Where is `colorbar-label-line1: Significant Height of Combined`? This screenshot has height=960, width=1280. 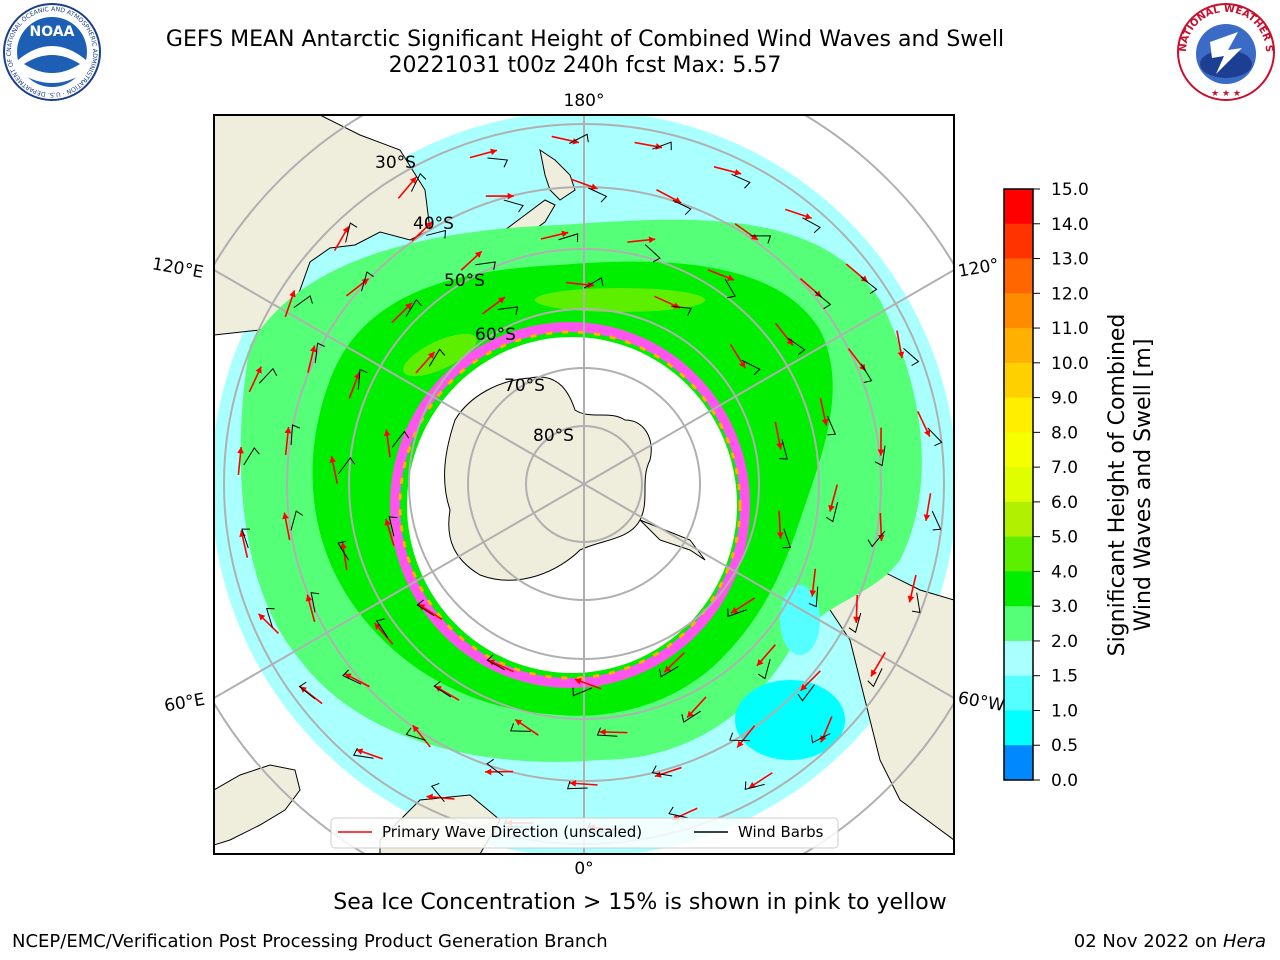
colorbar-label-line1: Significant Height of Combined is located at coordinates (1117, 485).